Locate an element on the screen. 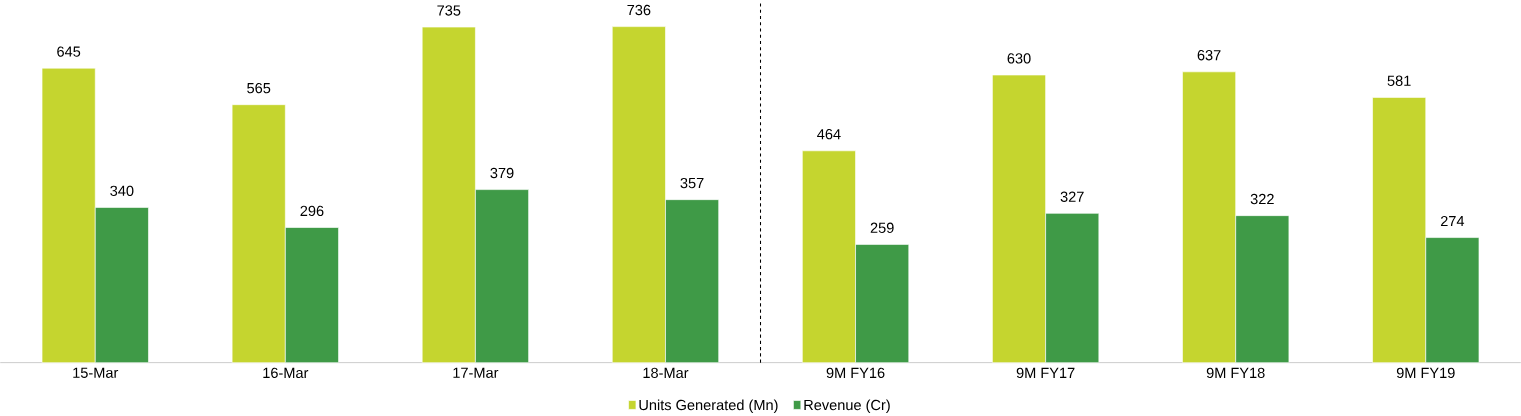 The width and height of the screenshot is (1521, 416). x-tick-label: 15-Mar is located at coordinates (96, 372).